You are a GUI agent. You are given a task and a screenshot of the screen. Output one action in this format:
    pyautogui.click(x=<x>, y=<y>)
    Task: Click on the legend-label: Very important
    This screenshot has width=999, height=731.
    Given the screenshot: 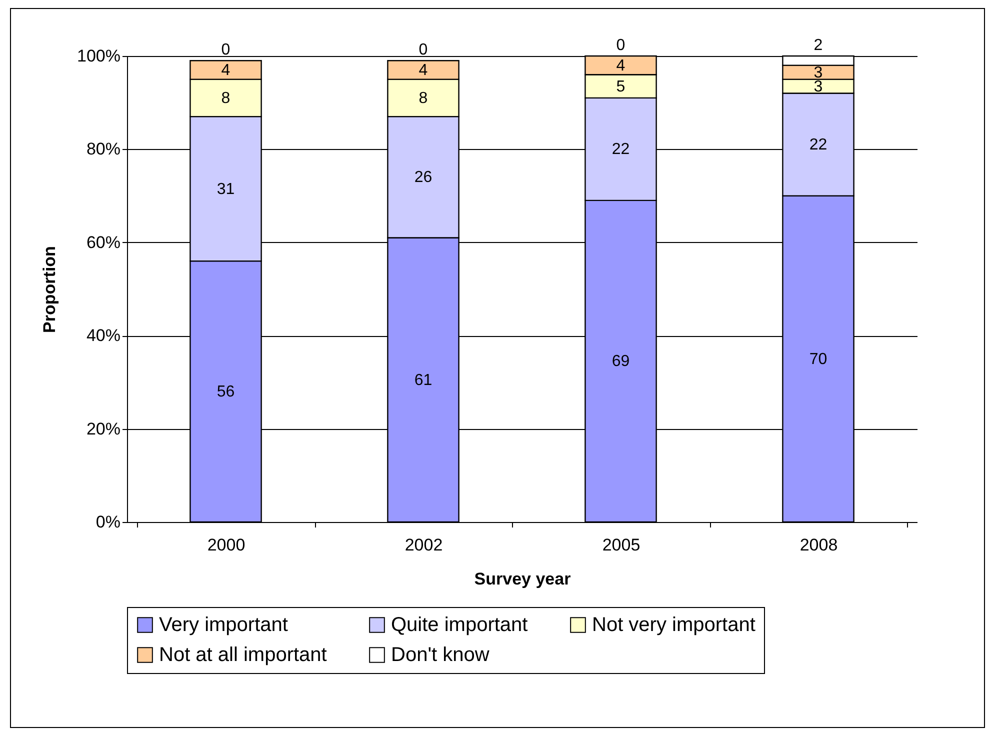 What is the action you would take?
    pyautogui.click(x=223, y=625)
    